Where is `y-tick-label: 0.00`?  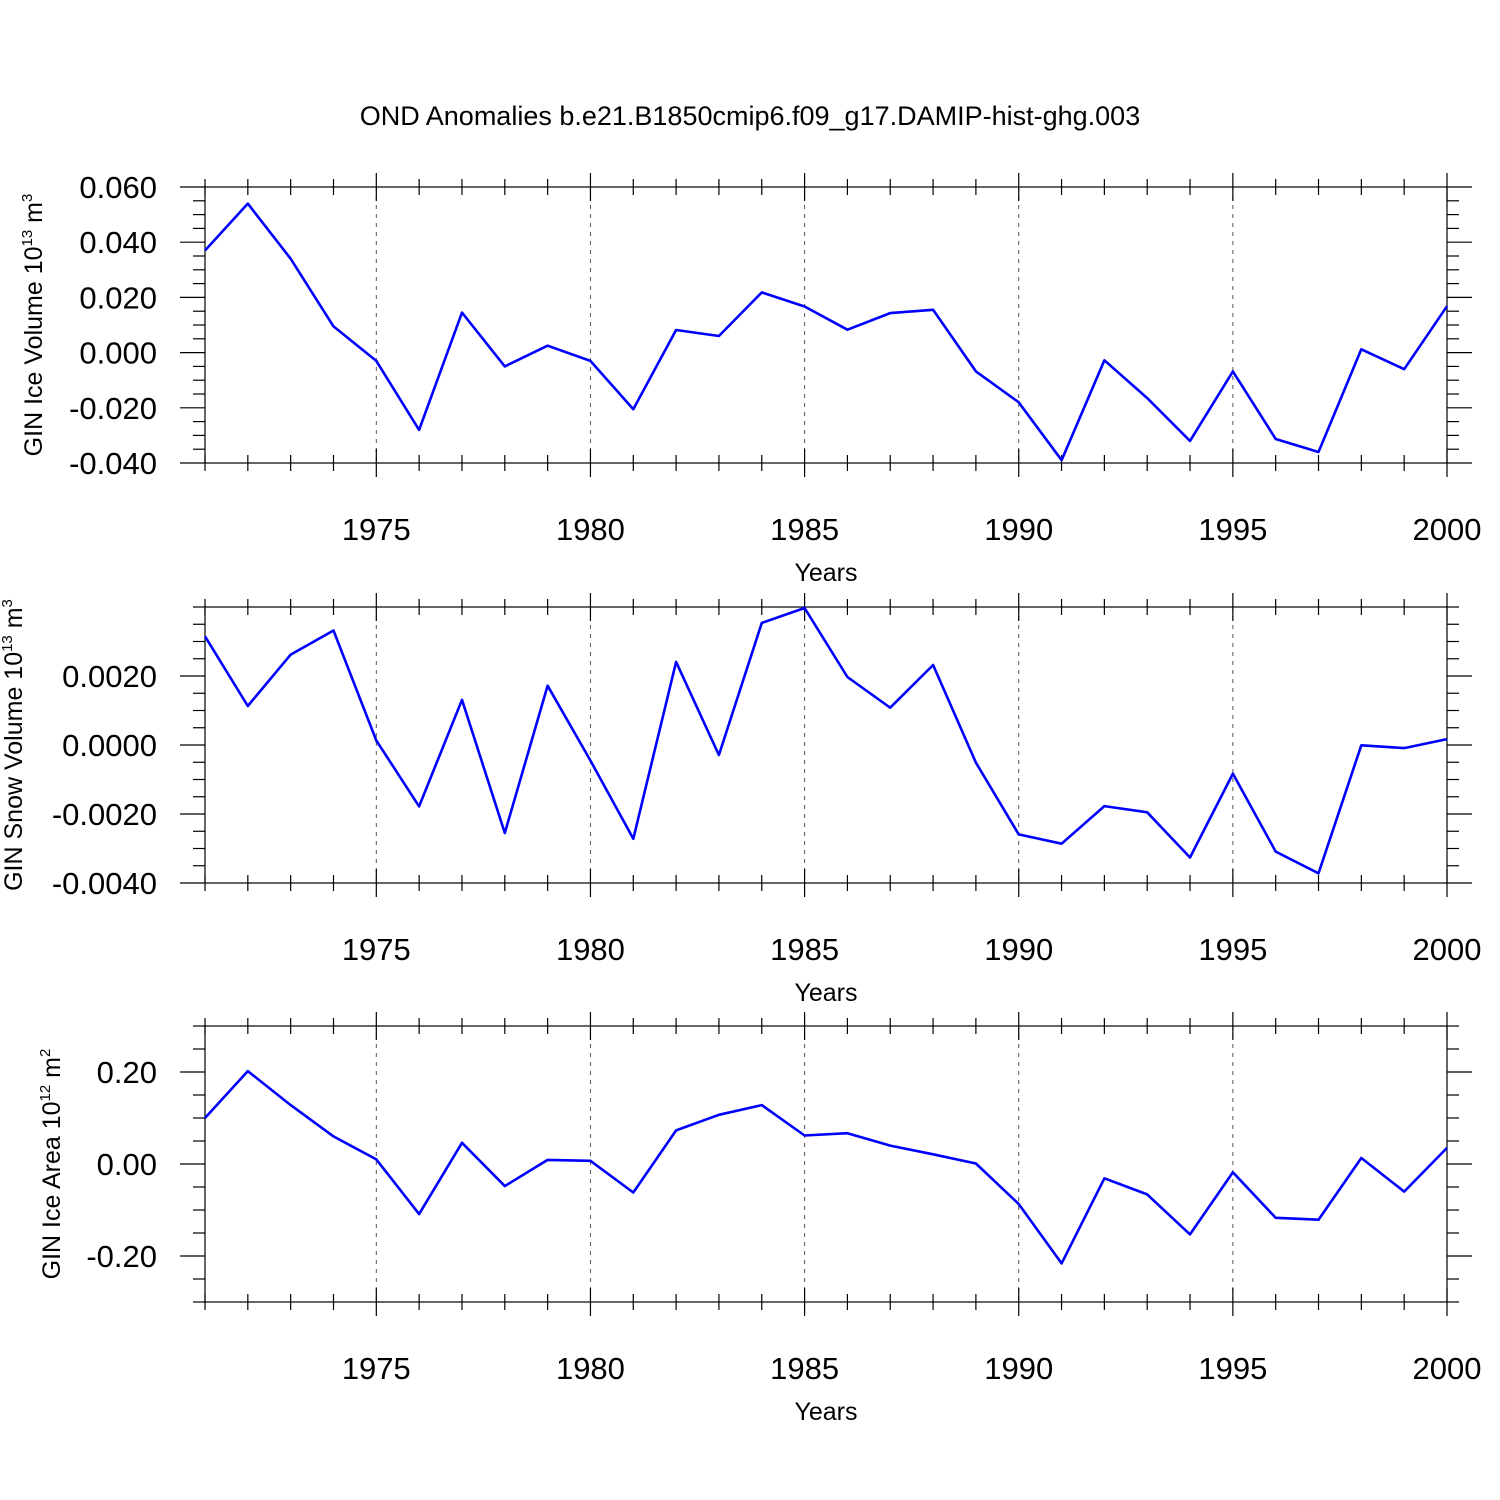 y-tick-label: 0.00 is located at coordinates (127, 1164).